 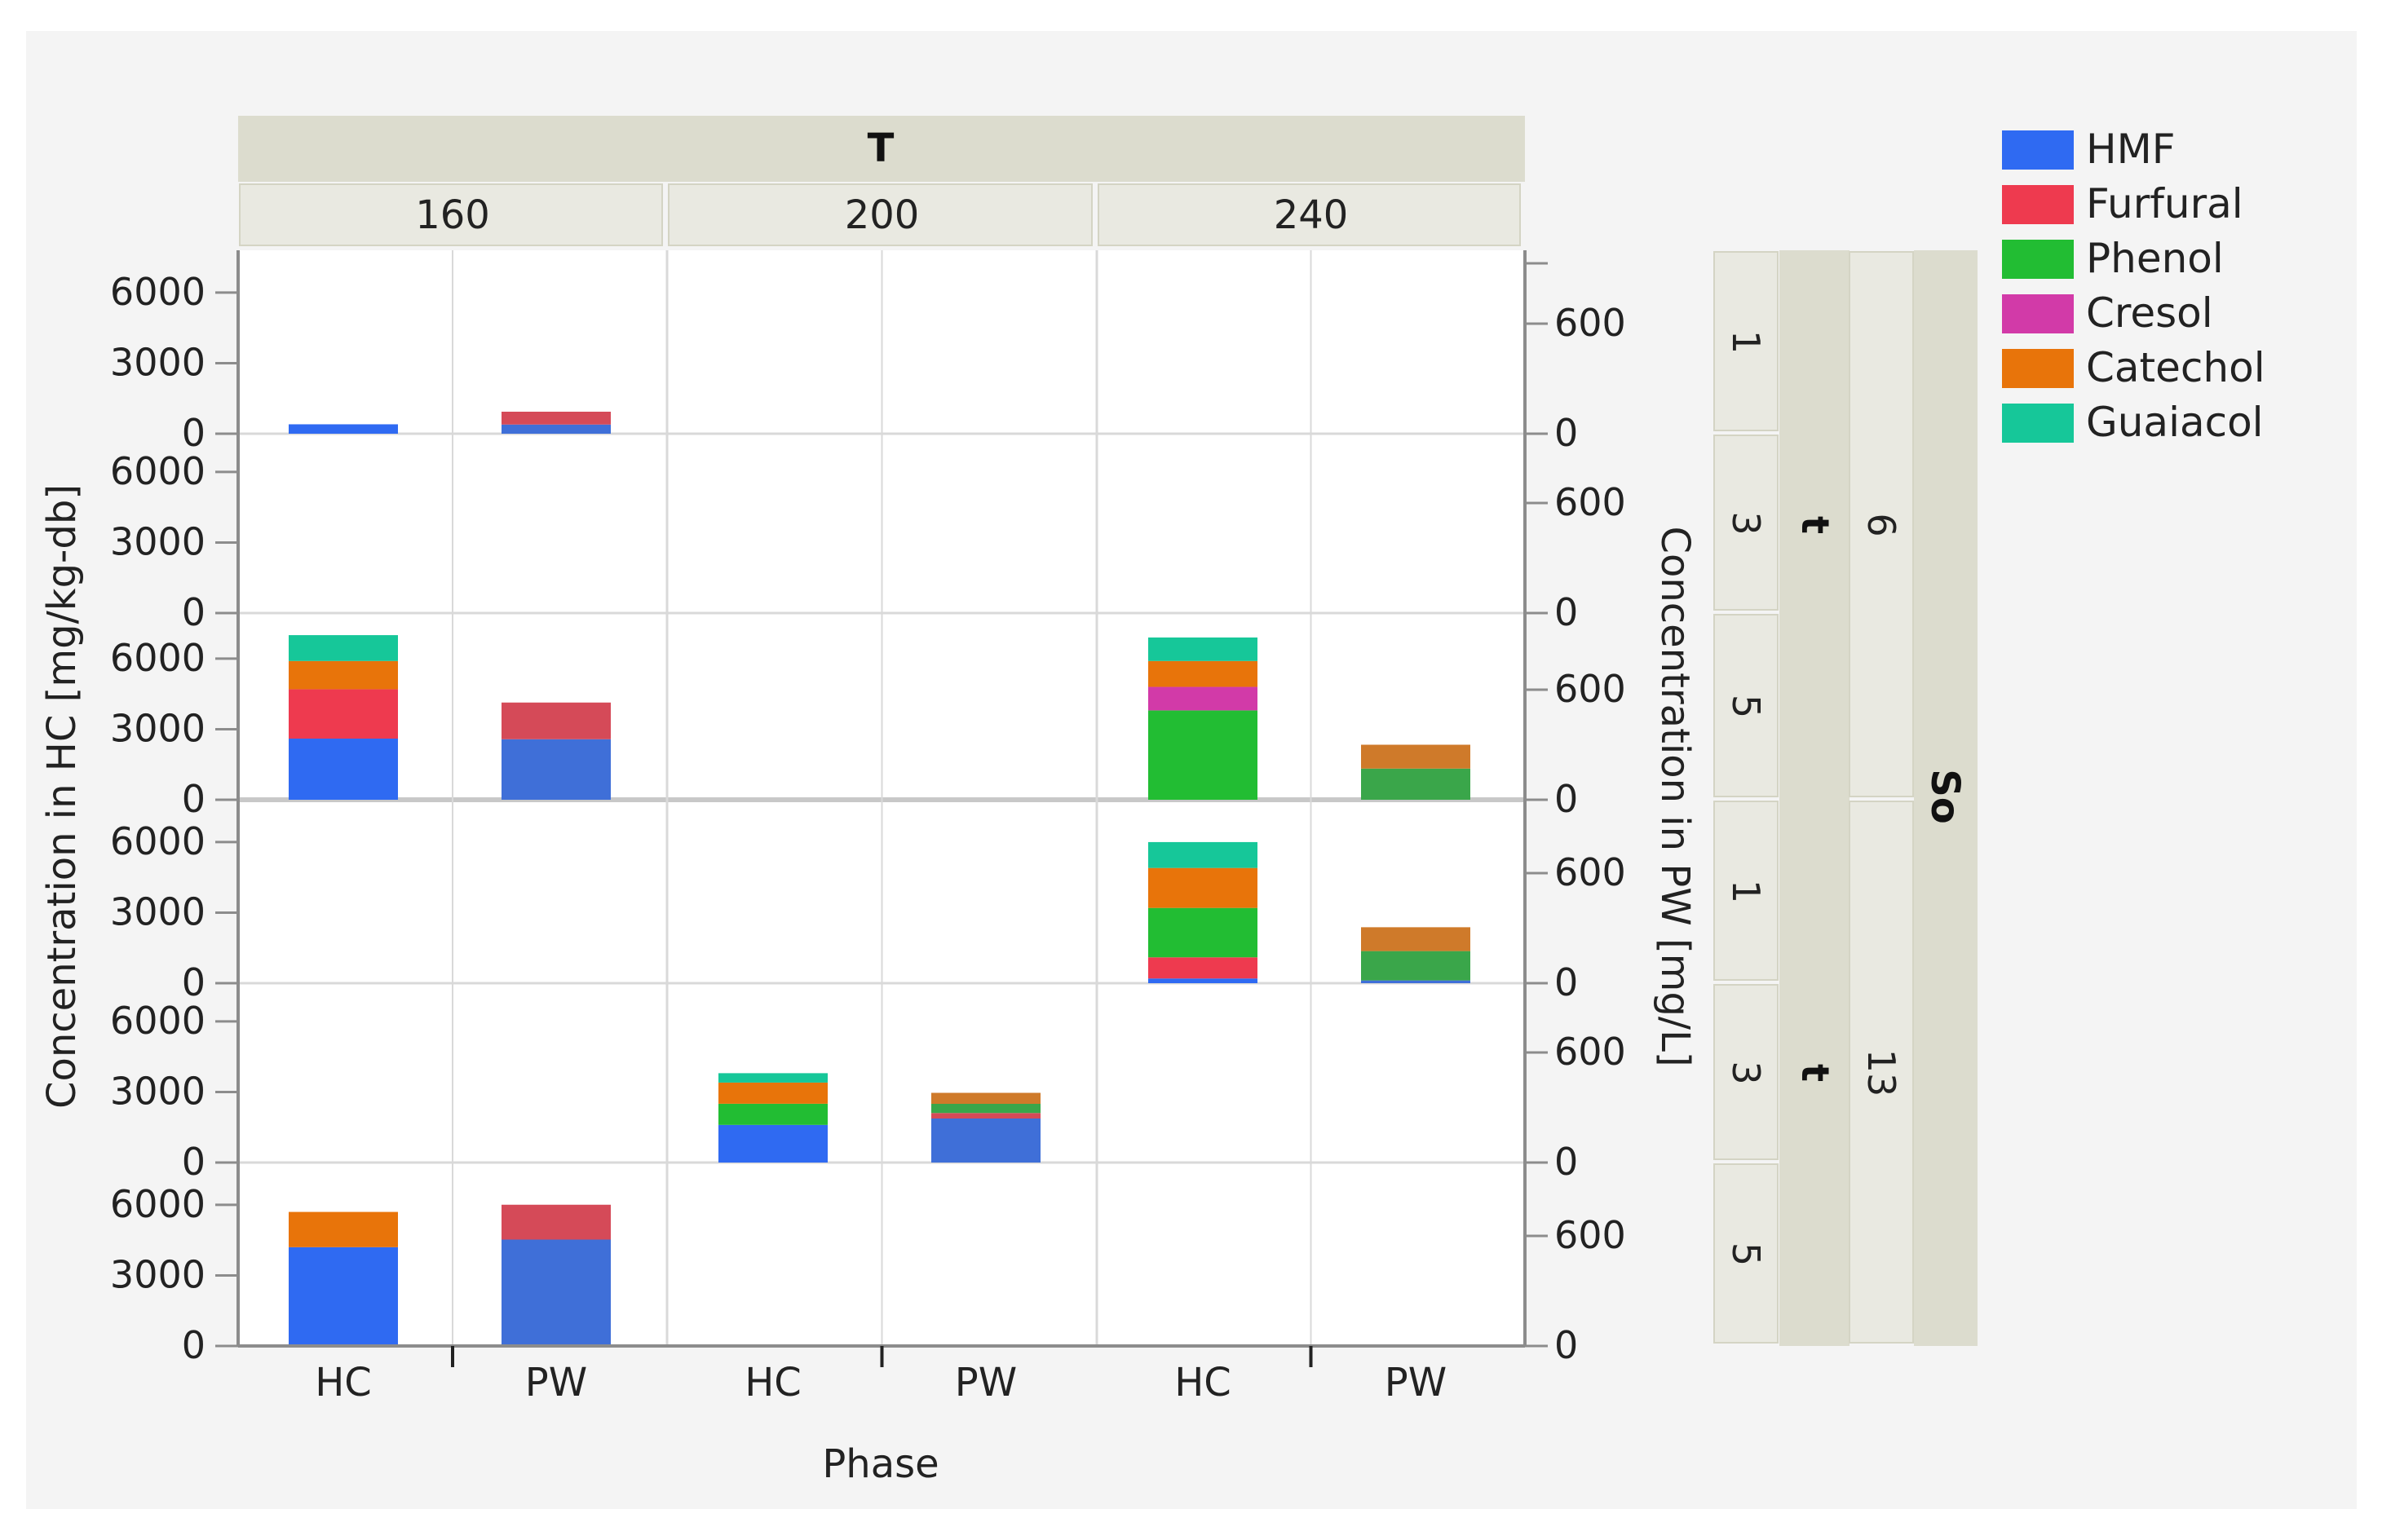 I want to click on left-axis-title: Concentration in HC [mg/kg-db], so click(x=62, y=797).